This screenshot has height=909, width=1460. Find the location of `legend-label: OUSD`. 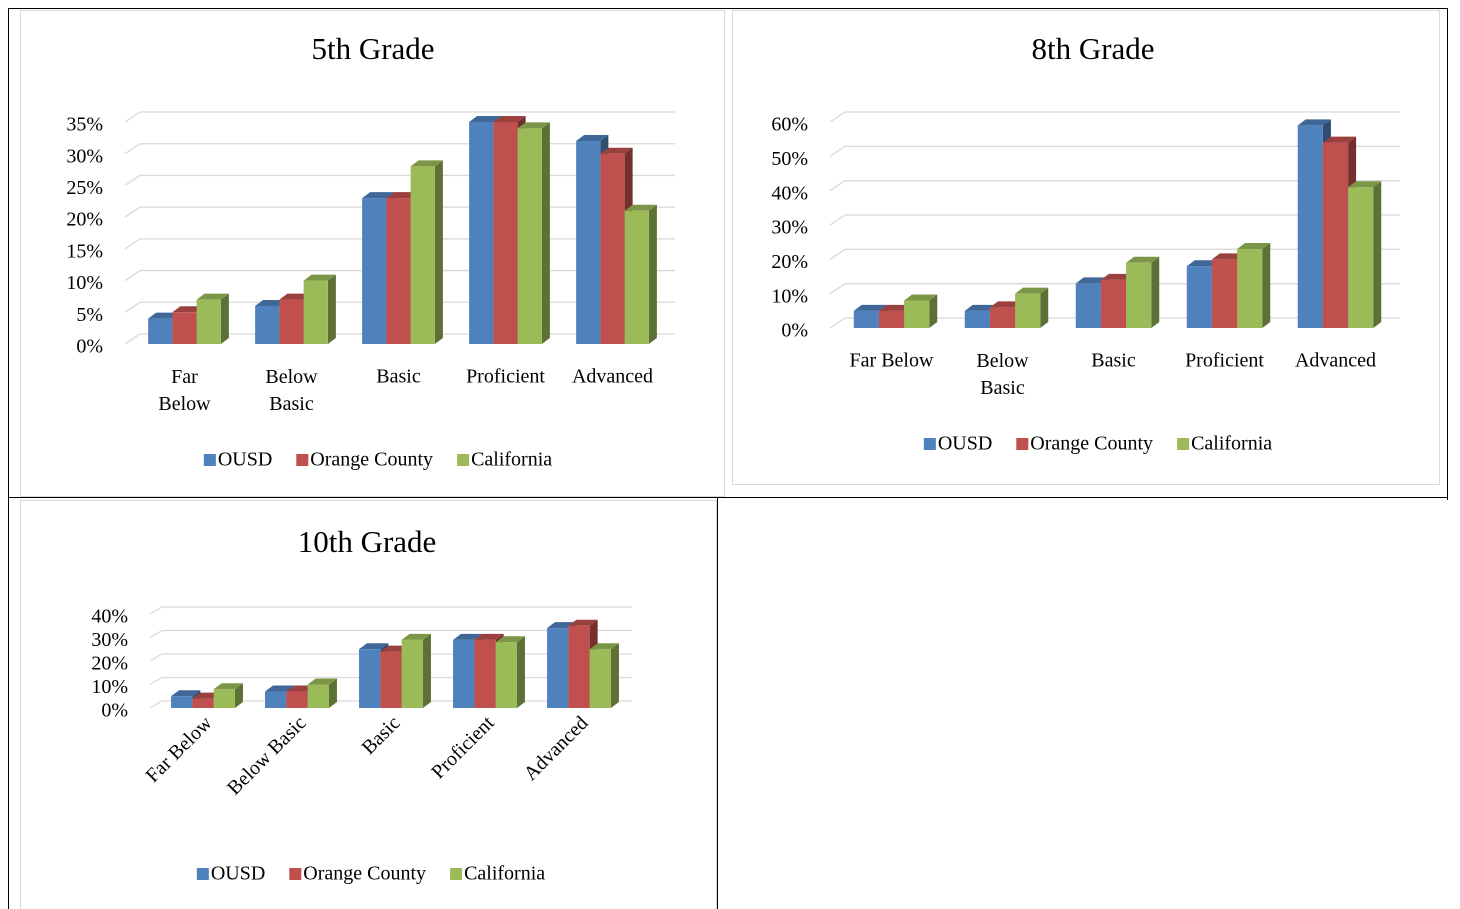

legend-label: OUSD is located at coordinates (238, 874).